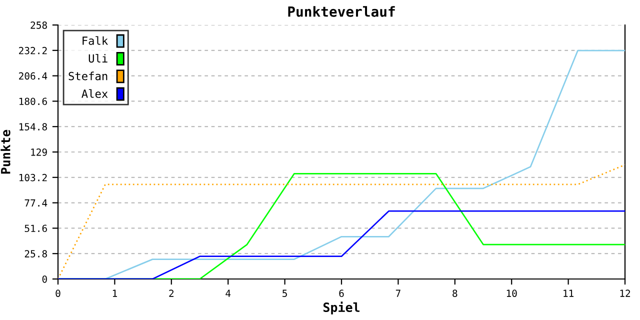  I want to click on x-tick-label: 6, so click(341, 293).